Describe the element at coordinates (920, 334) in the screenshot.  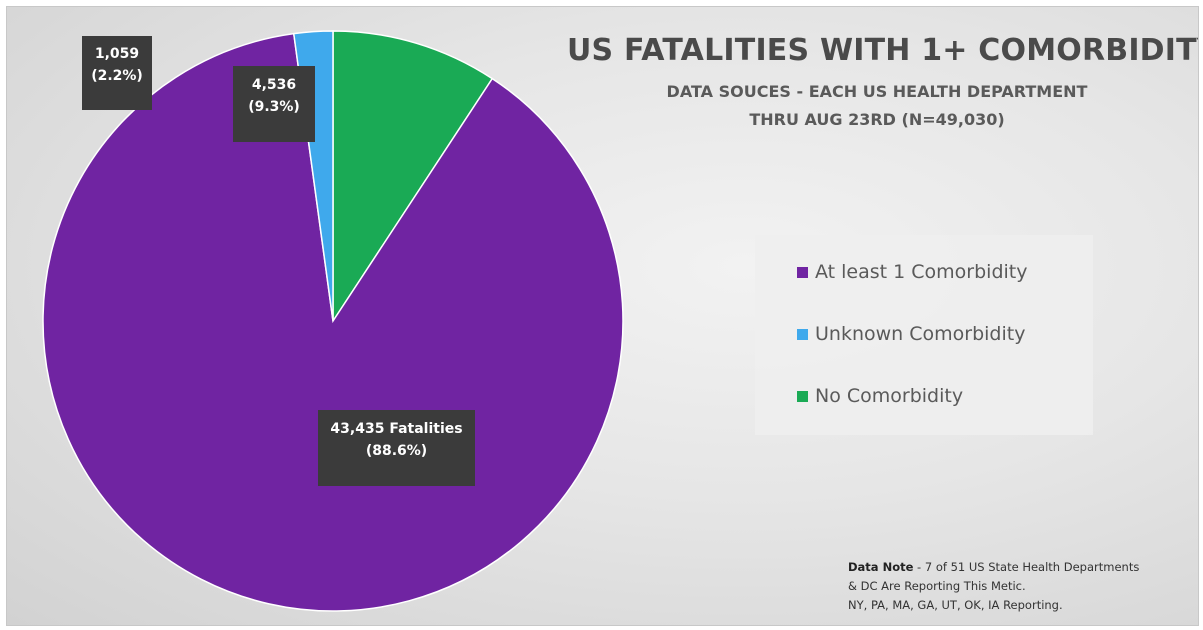
I see `legend-label: Unknown Comorbidity` at that location.